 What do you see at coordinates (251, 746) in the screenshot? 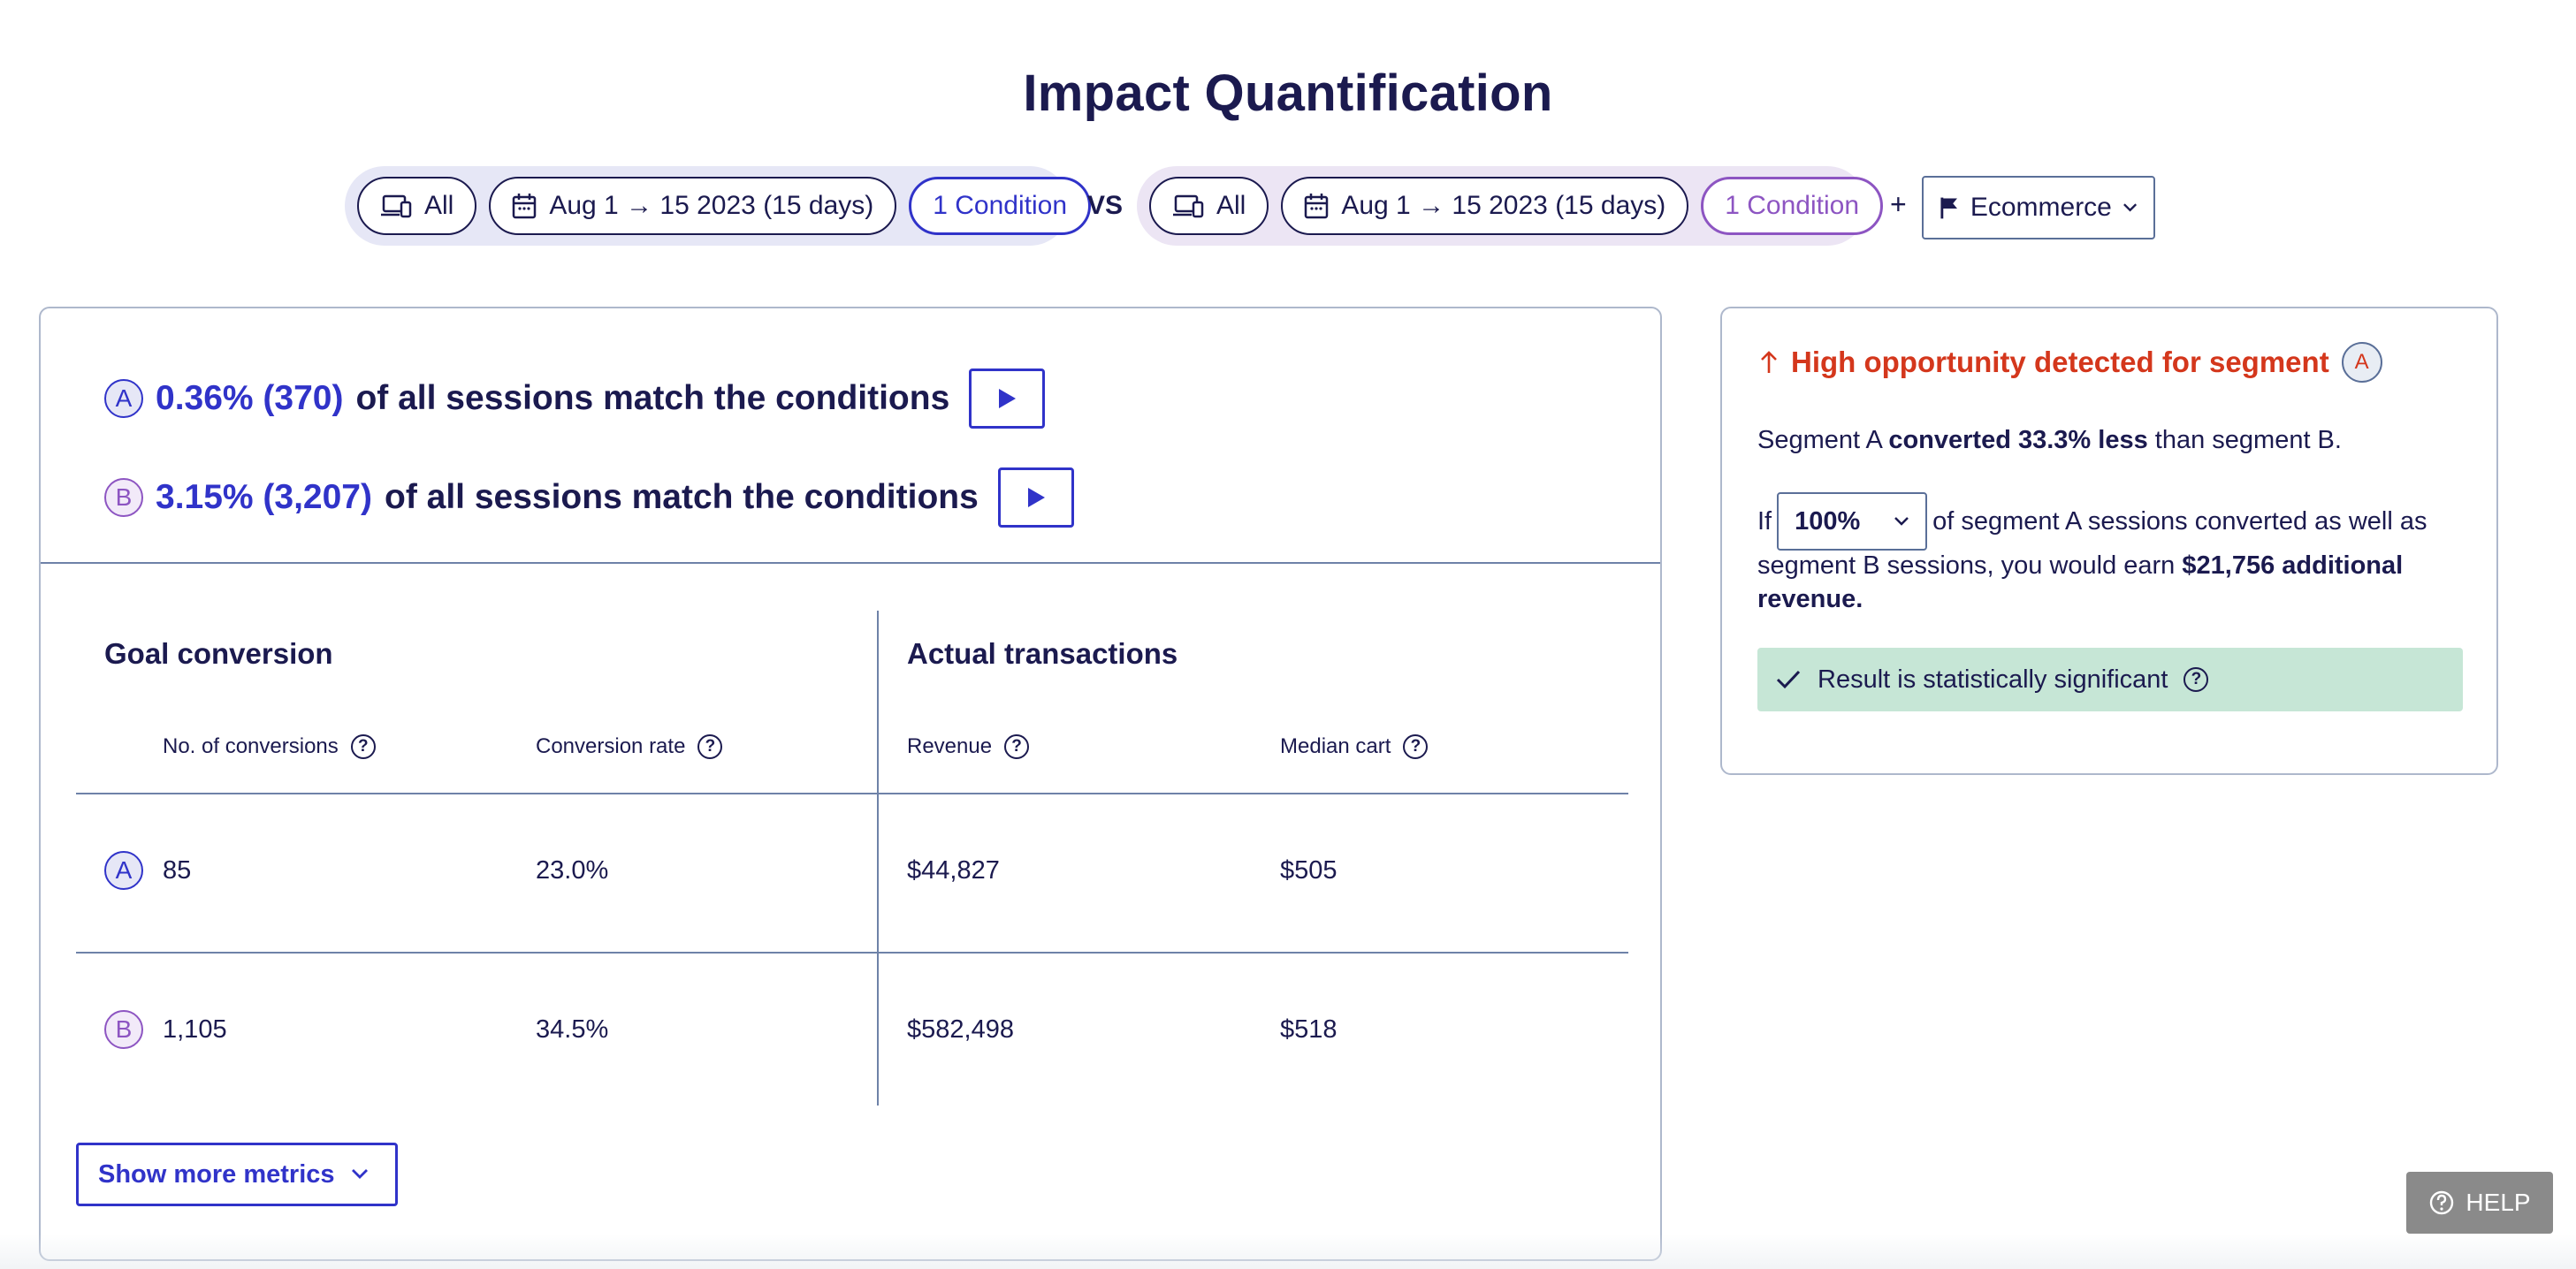
I see `conversions-column-label: No. of conversions` at bounding box center [251, 746].